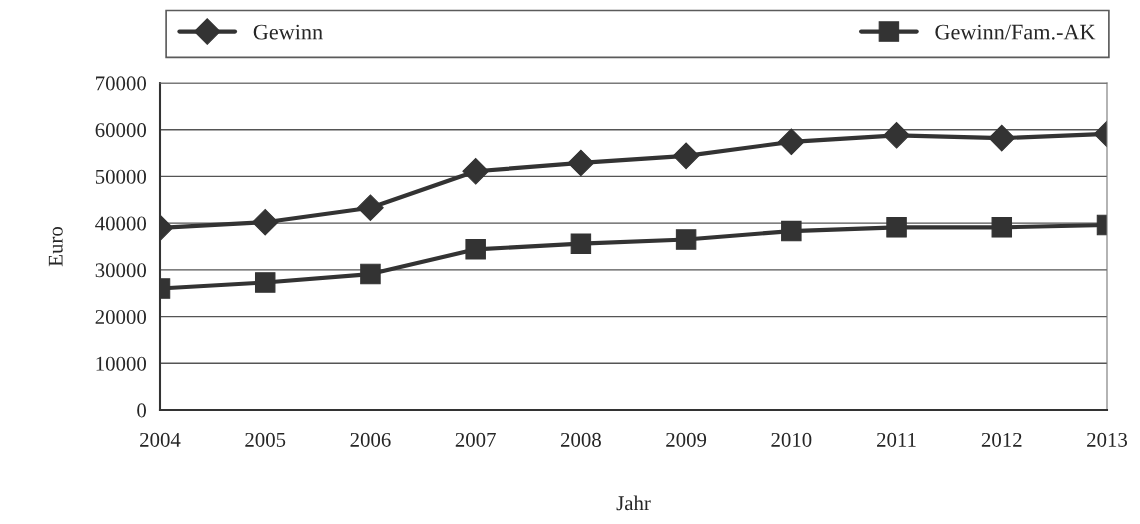  Describe the element at coordinates (121, 130) in the screenshot. I see `y-tick-label: 60000` at that location.